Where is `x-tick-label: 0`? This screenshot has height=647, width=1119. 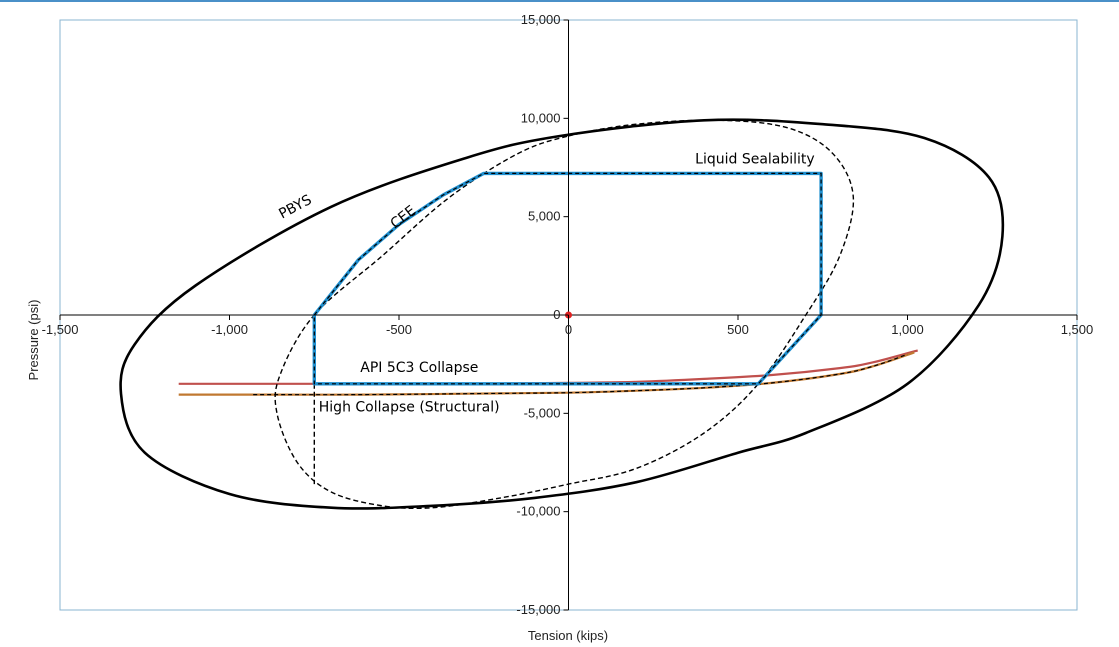 x-tick-label: 0 is located at coordinates (568, 329).